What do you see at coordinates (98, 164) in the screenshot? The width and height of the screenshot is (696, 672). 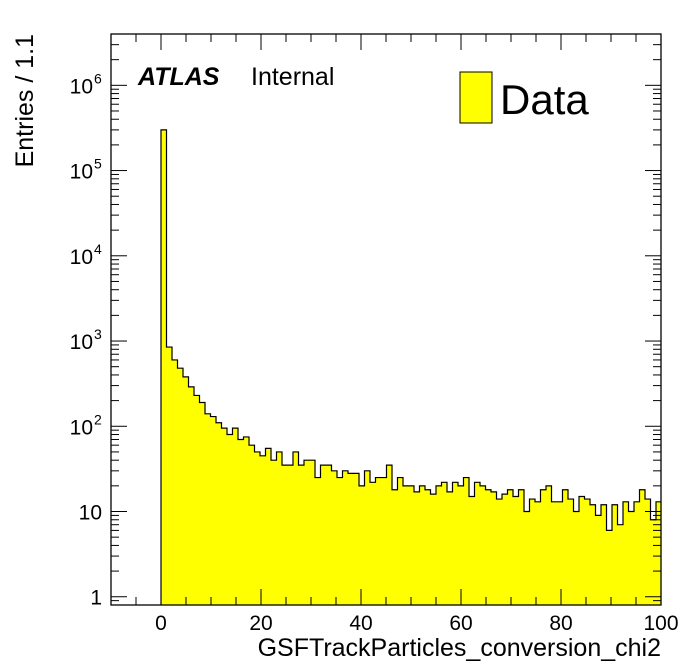 I see `y-tick-label-exponent: 5` at bounding box center [98, 164].